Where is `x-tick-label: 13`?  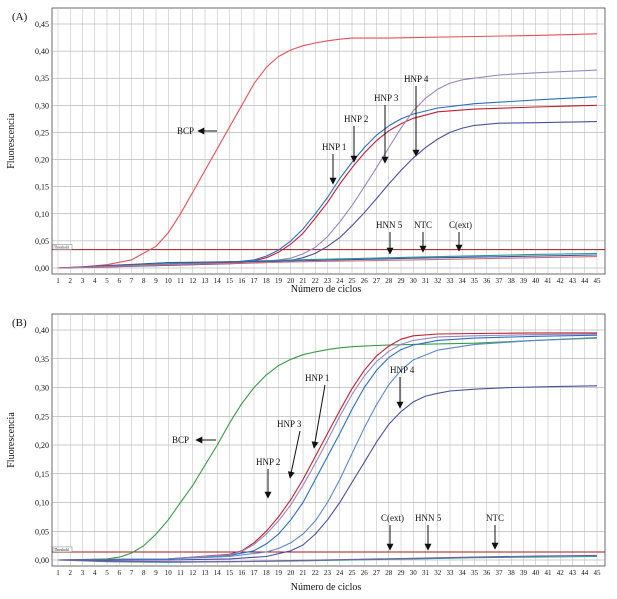 x-tick-label: 13 is located at coordinates (206, 281).